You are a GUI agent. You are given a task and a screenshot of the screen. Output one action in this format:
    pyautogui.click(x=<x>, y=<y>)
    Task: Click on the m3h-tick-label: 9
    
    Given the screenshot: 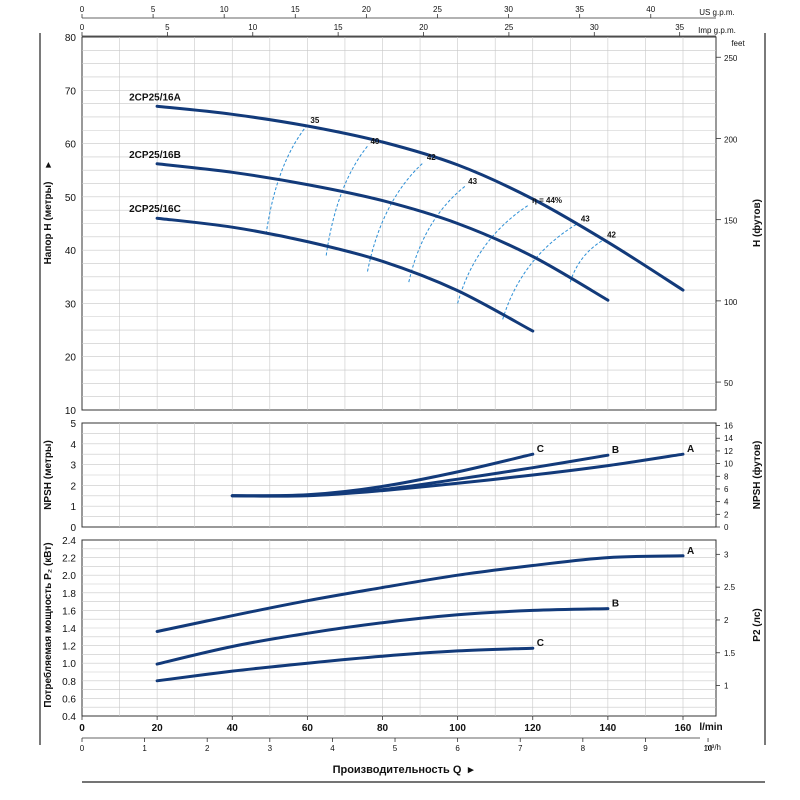 What is the action you would take?
    pyautogui.click(x=645, y=748)
    